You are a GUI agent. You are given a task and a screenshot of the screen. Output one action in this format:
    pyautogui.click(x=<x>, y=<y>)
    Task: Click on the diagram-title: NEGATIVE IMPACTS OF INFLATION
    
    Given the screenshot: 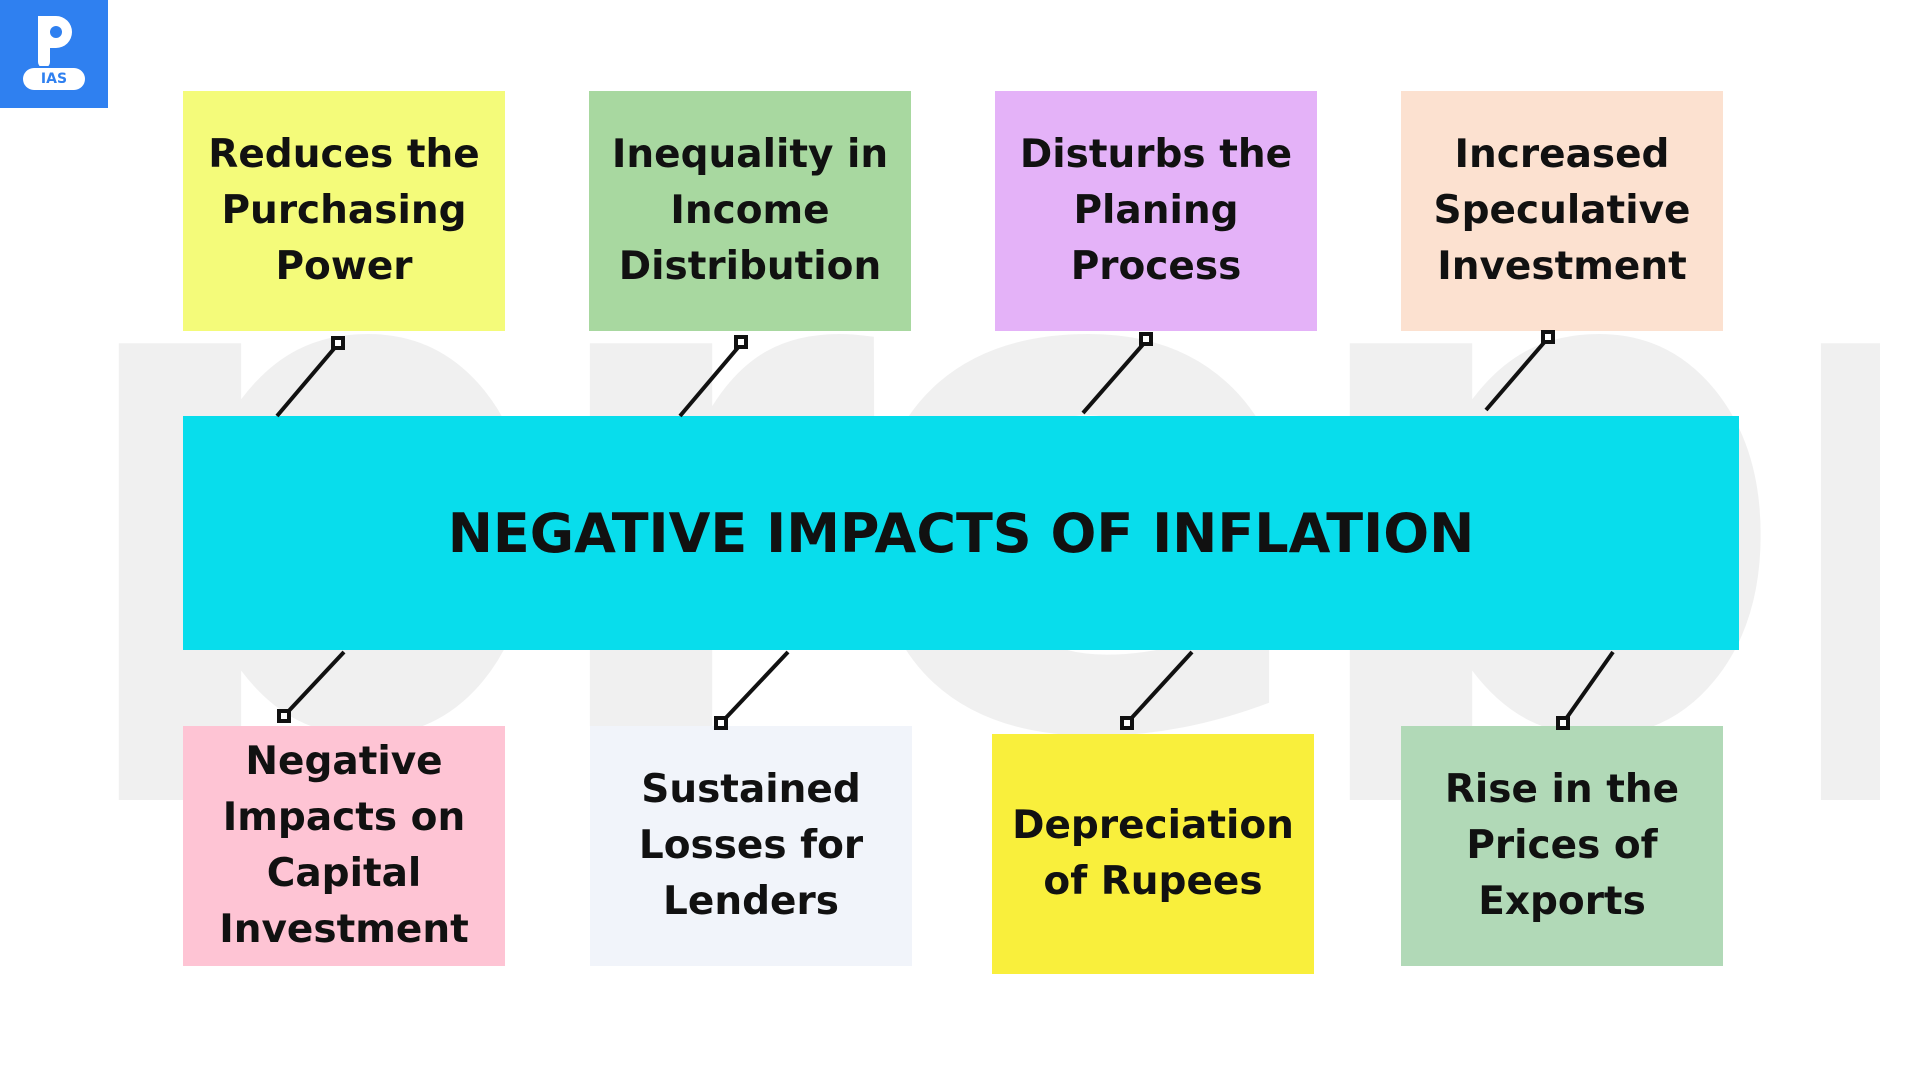 What is the action you would take?
    pyautogui.click(x=961, y=533)
    